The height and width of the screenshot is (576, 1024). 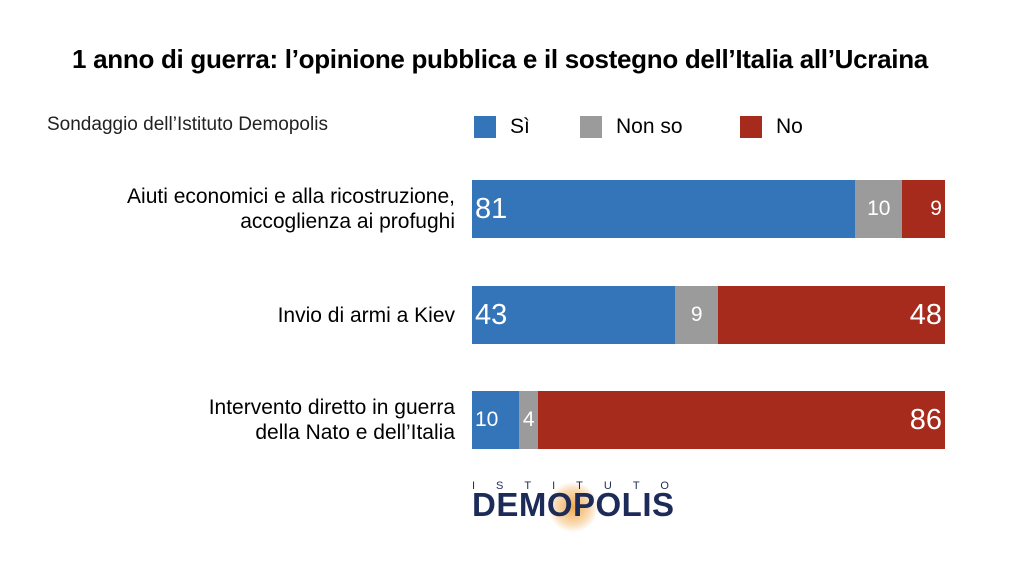 What do you see at coordinates (925, 420) in the screenshot?
I see `value-label: 86` at bounding box center [925, 420].